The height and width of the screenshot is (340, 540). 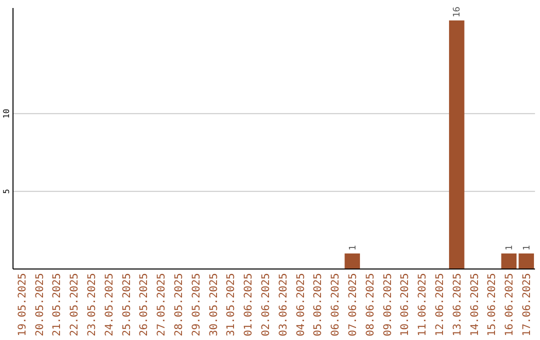 I want to click on x-tick-label: 21.05.2025, so click(x=57, y=304).